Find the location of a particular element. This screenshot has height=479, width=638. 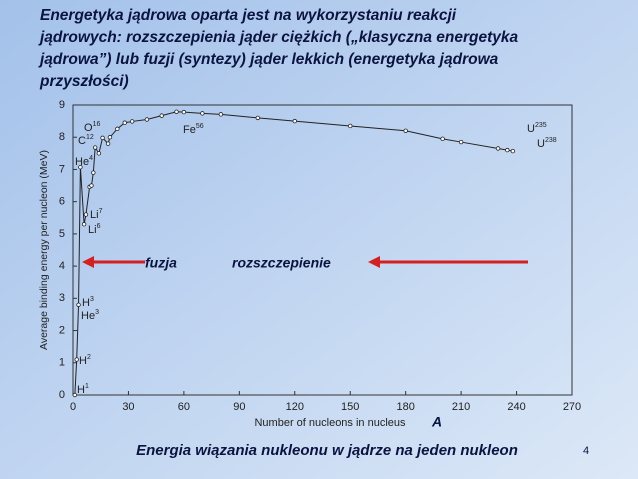

isotope-label: U238 is located at coordinates (547, 143).